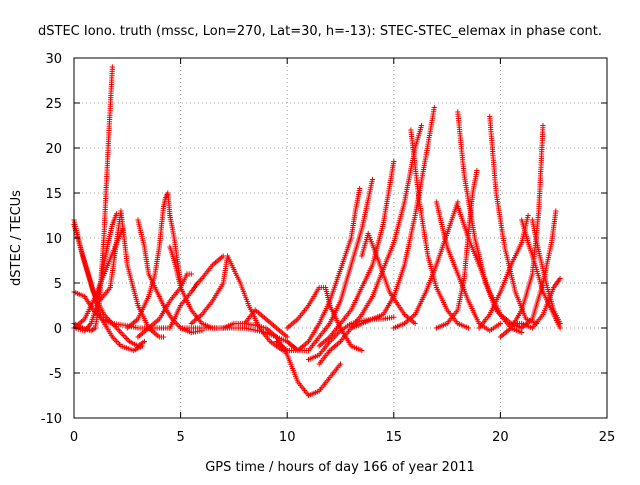  Describe the element at coordinates (58, 284) in the screenshot. I see `y-tick-label: 5` at that location.